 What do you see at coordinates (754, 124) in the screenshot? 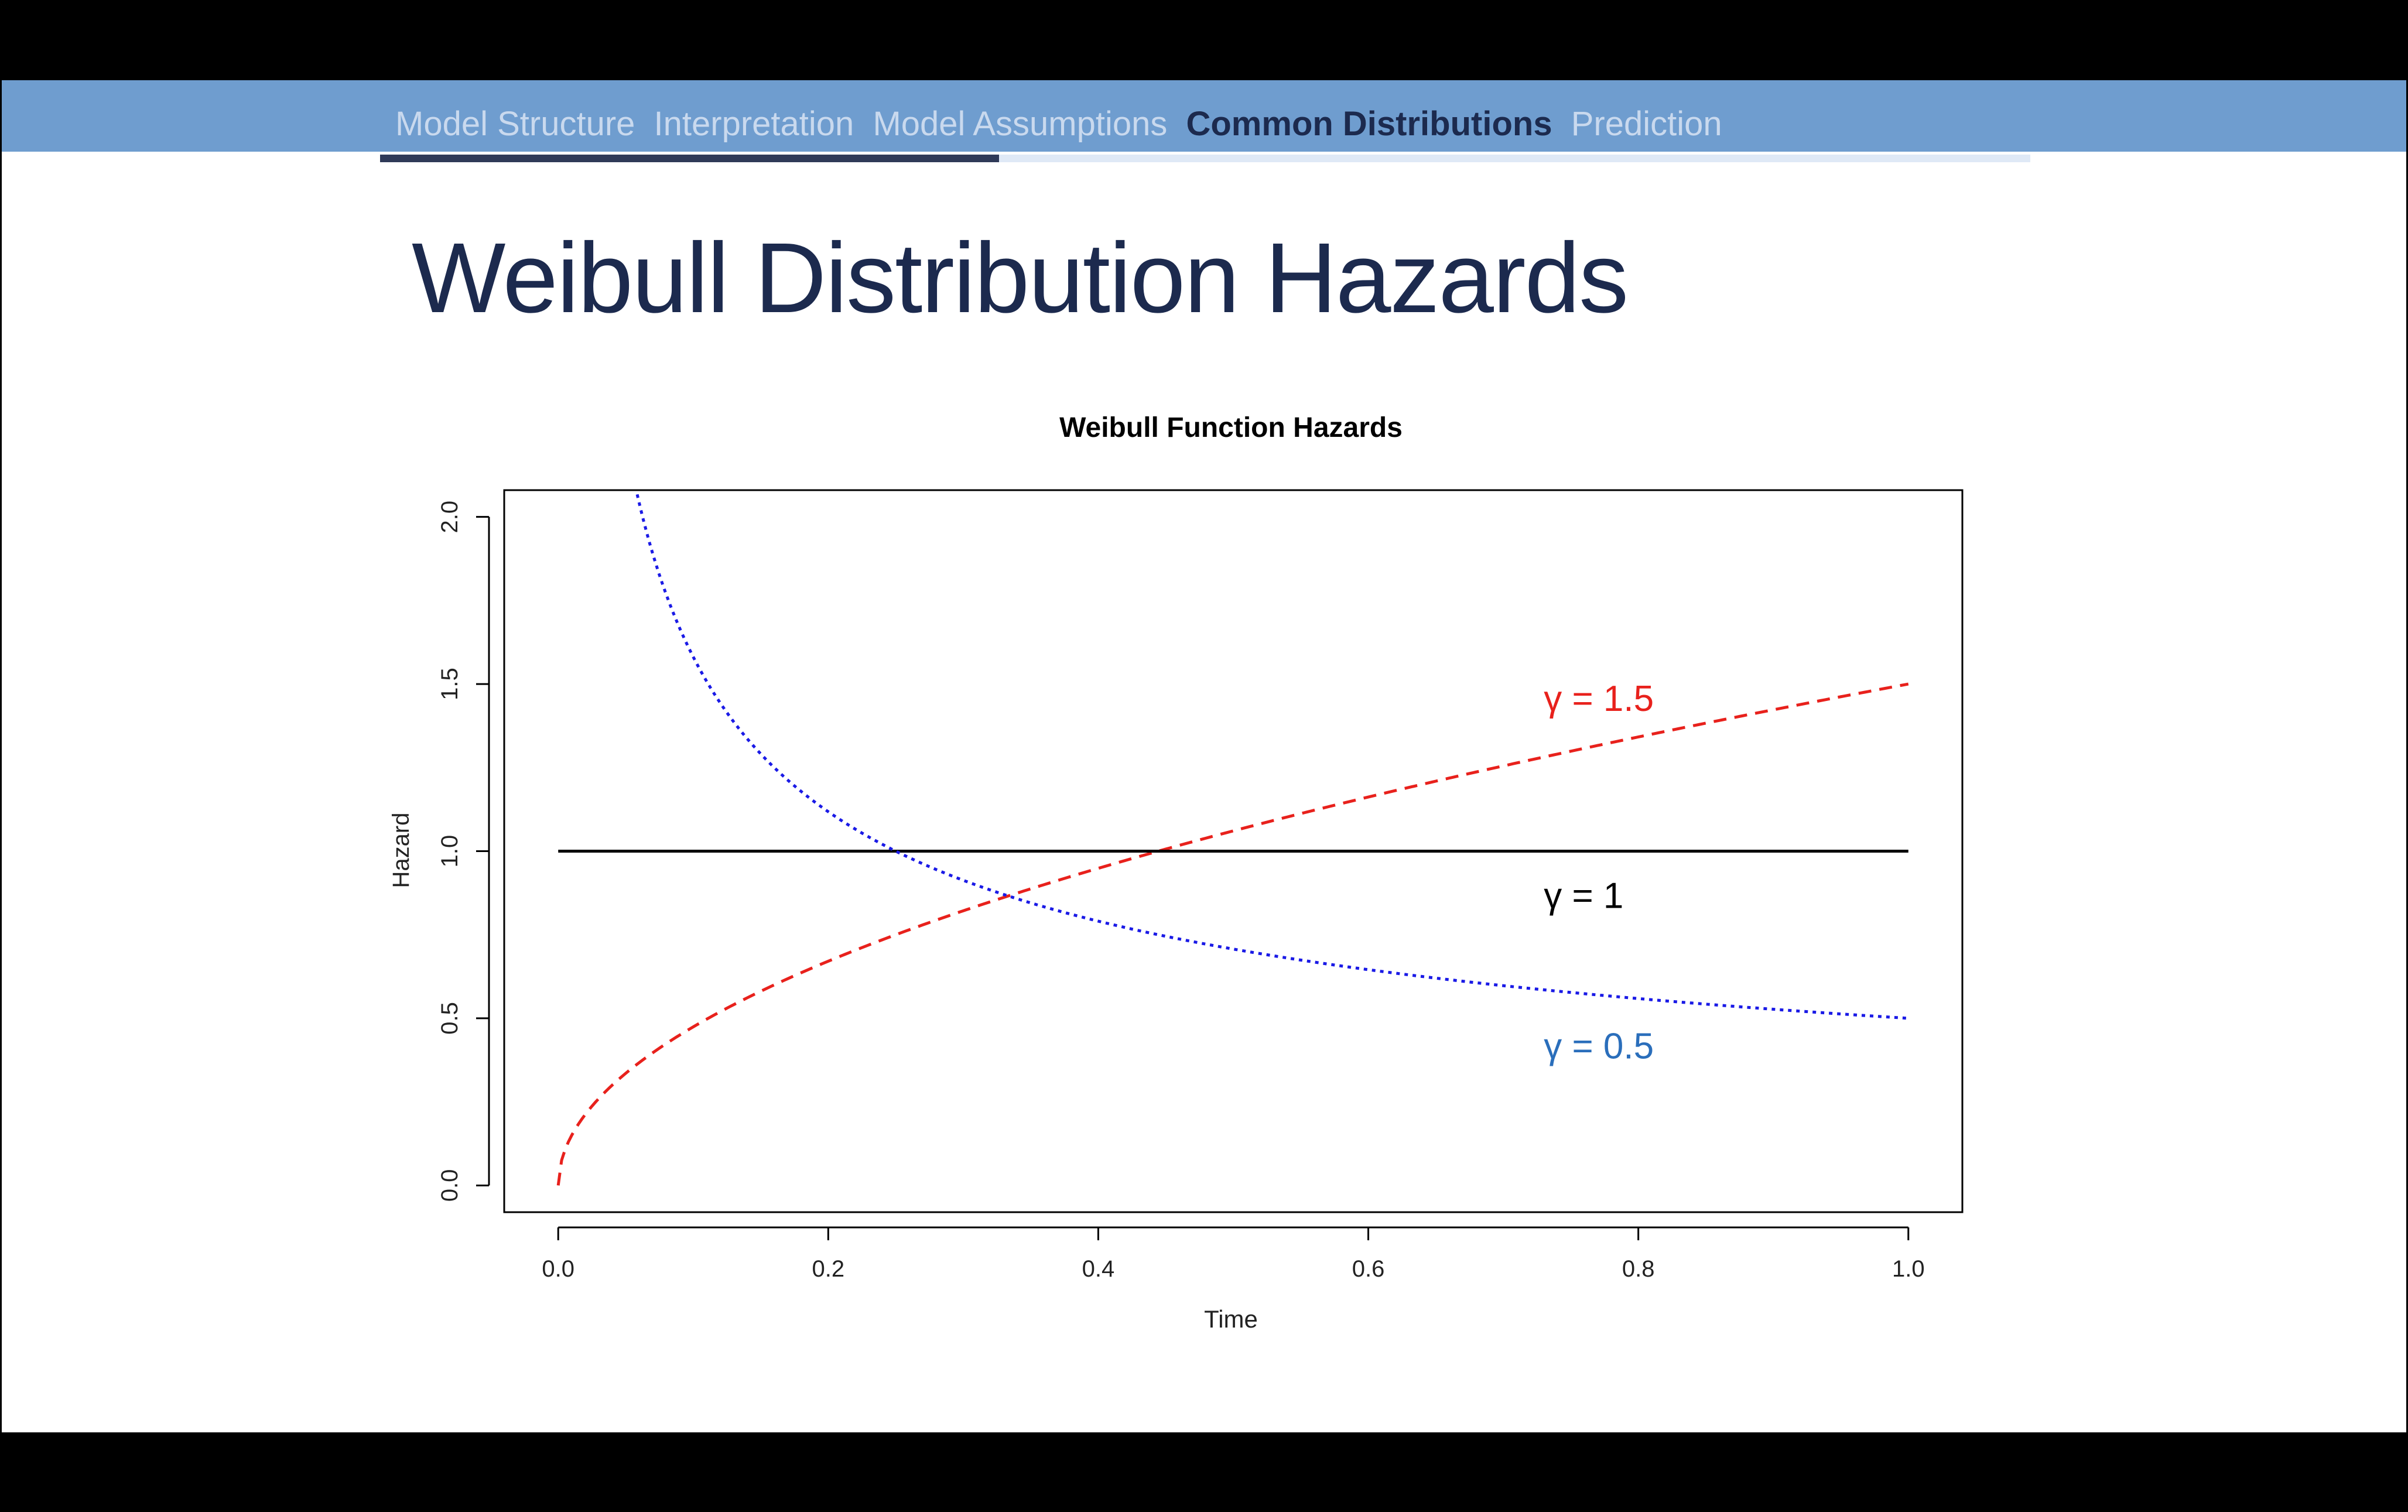
I see `nav-item-interpretation: Interpretation` at bounding box center [754, 124].